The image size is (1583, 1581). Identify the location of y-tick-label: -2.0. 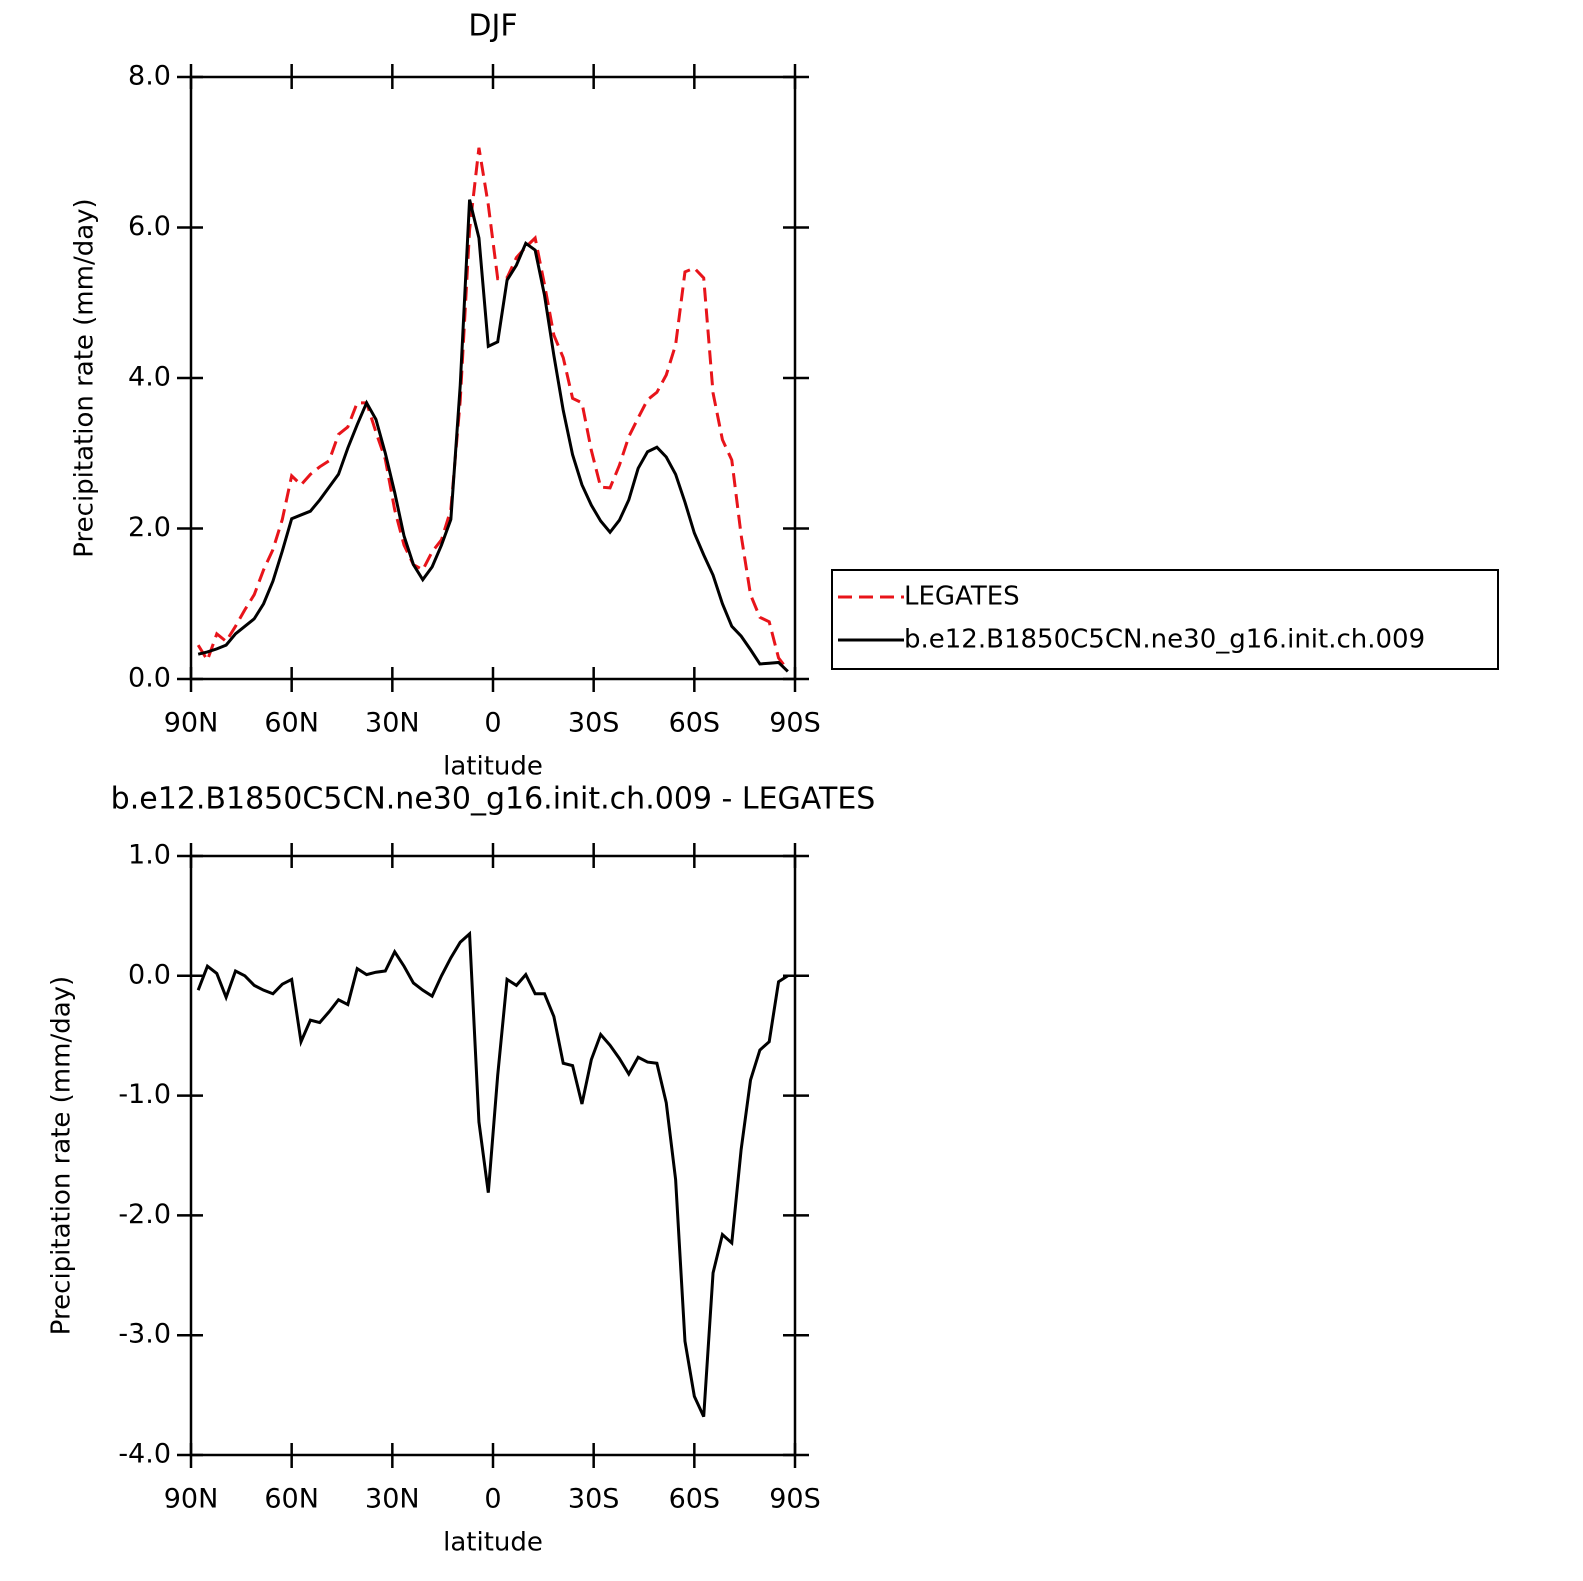
(144, 1214).